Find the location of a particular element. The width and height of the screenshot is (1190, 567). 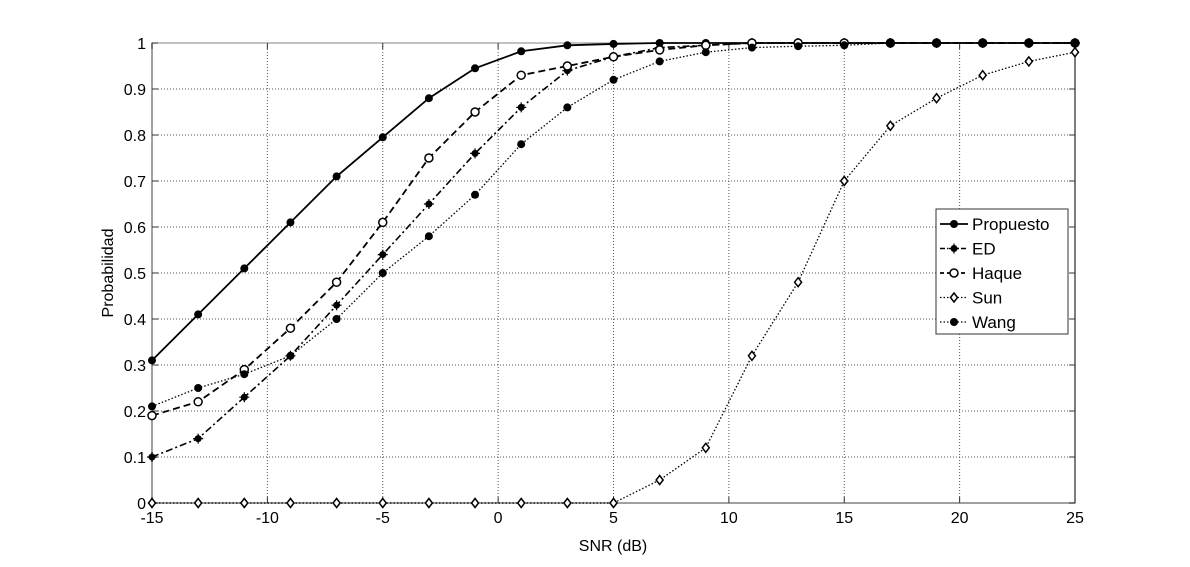

x-tick-label: 5 is located at coordinates (613, 518).